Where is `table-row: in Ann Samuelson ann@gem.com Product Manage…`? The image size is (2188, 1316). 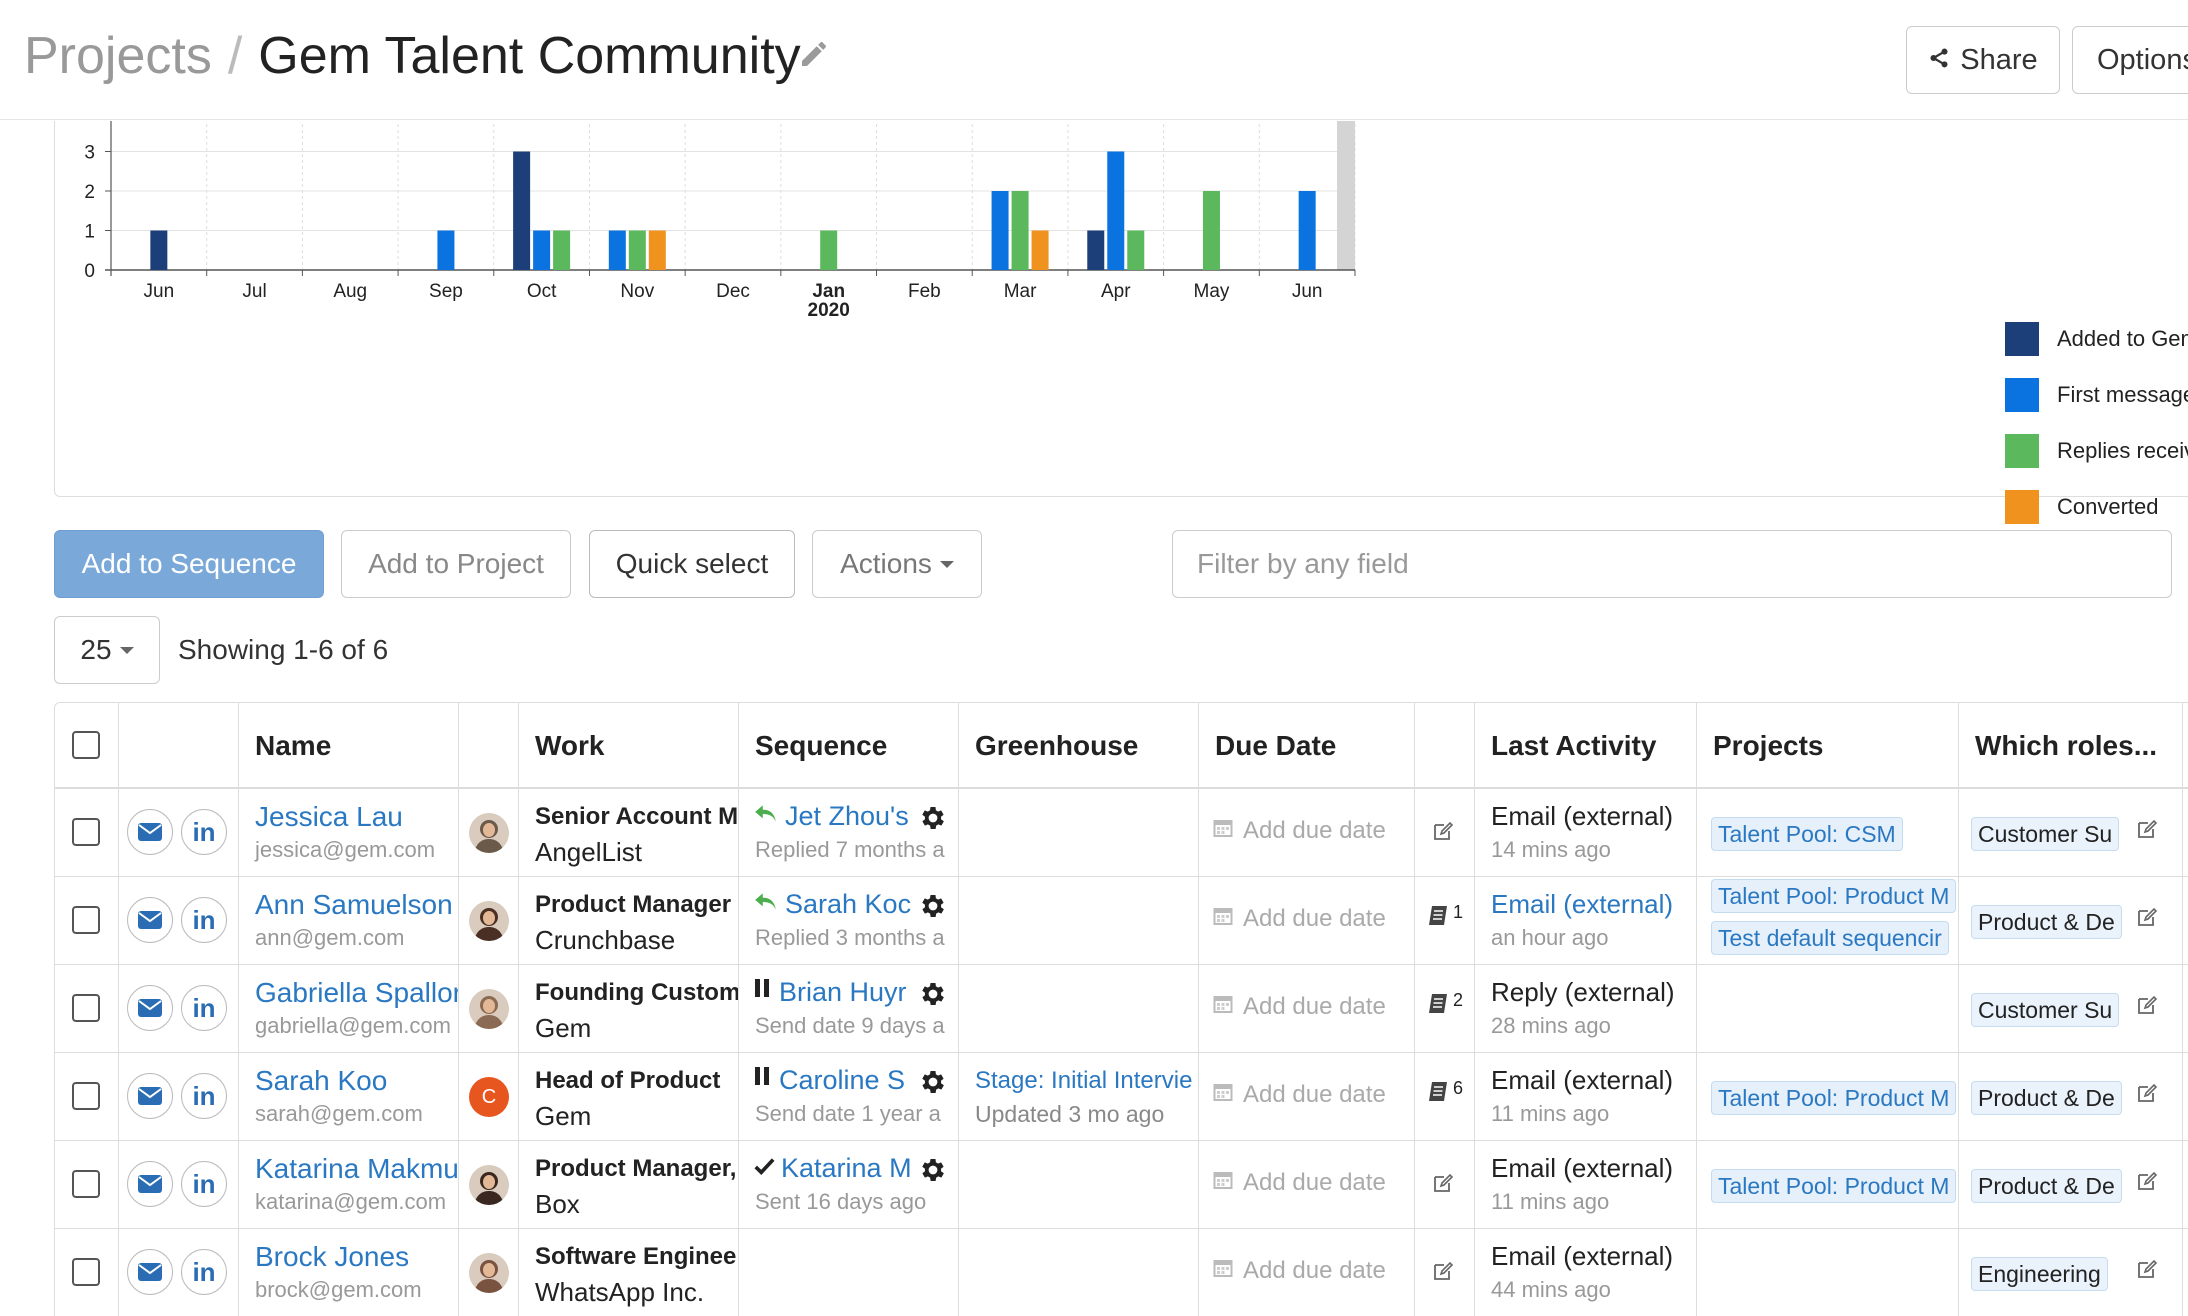 table-row: in Ann Samuelson ann@gem.com Product Manage… is located at coordinates (1121, 921).